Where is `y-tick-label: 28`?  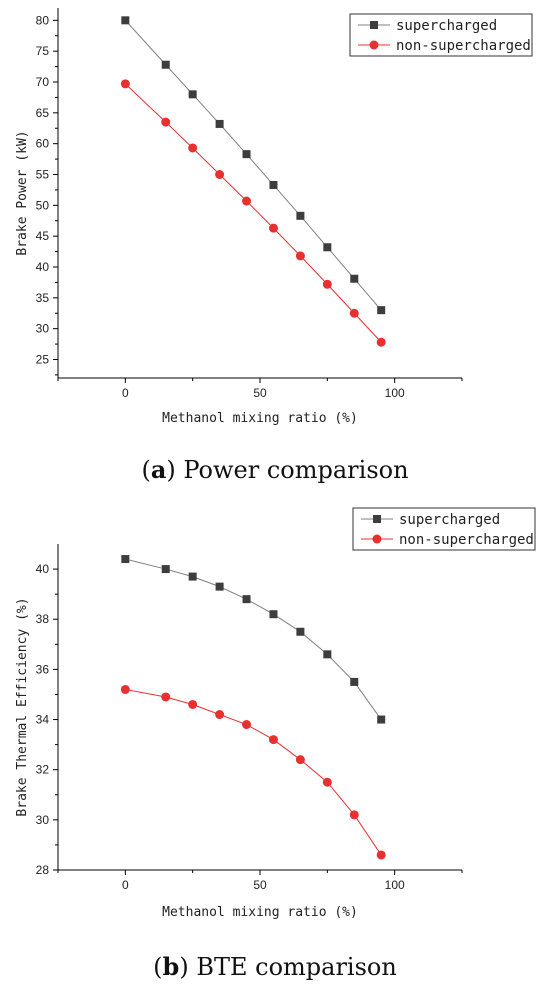
y-tick-label: 28 is located at coordinates (43, 870).